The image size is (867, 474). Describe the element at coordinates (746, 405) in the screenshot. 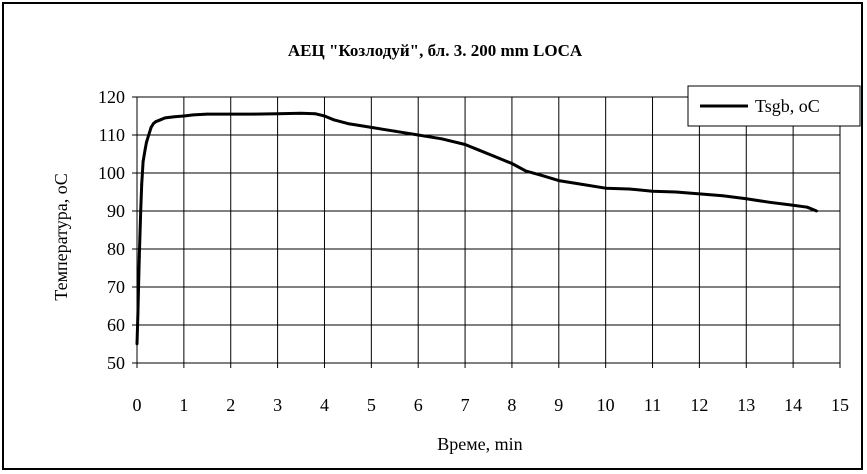

I see `x-tick-label: 13` at that location.